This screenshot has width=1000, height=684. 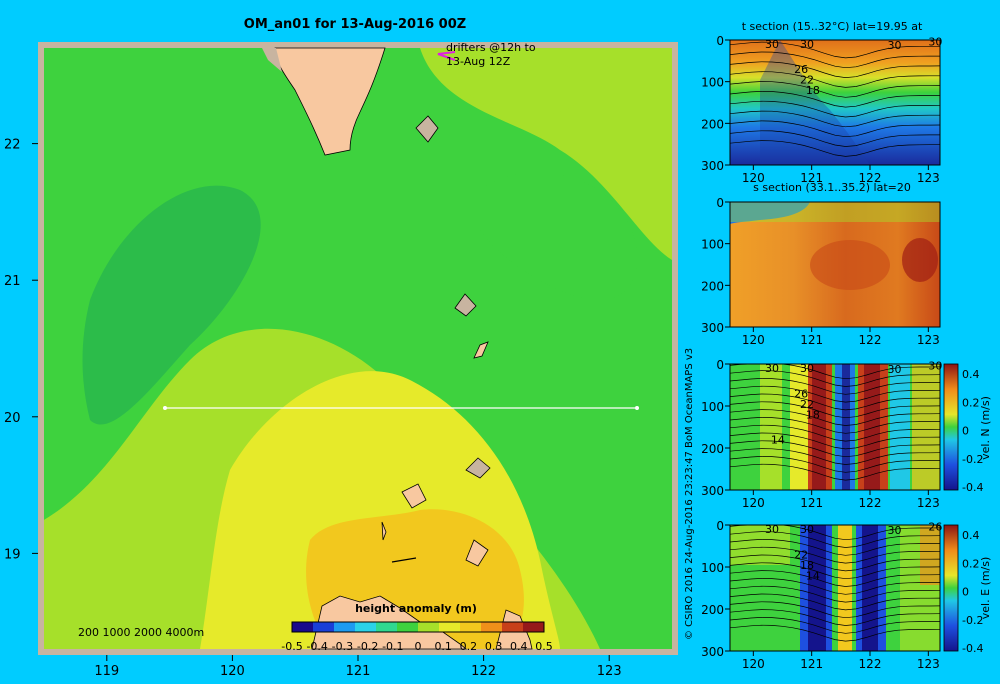 I want to click on land-taiwan, so click(x=330, y=101).